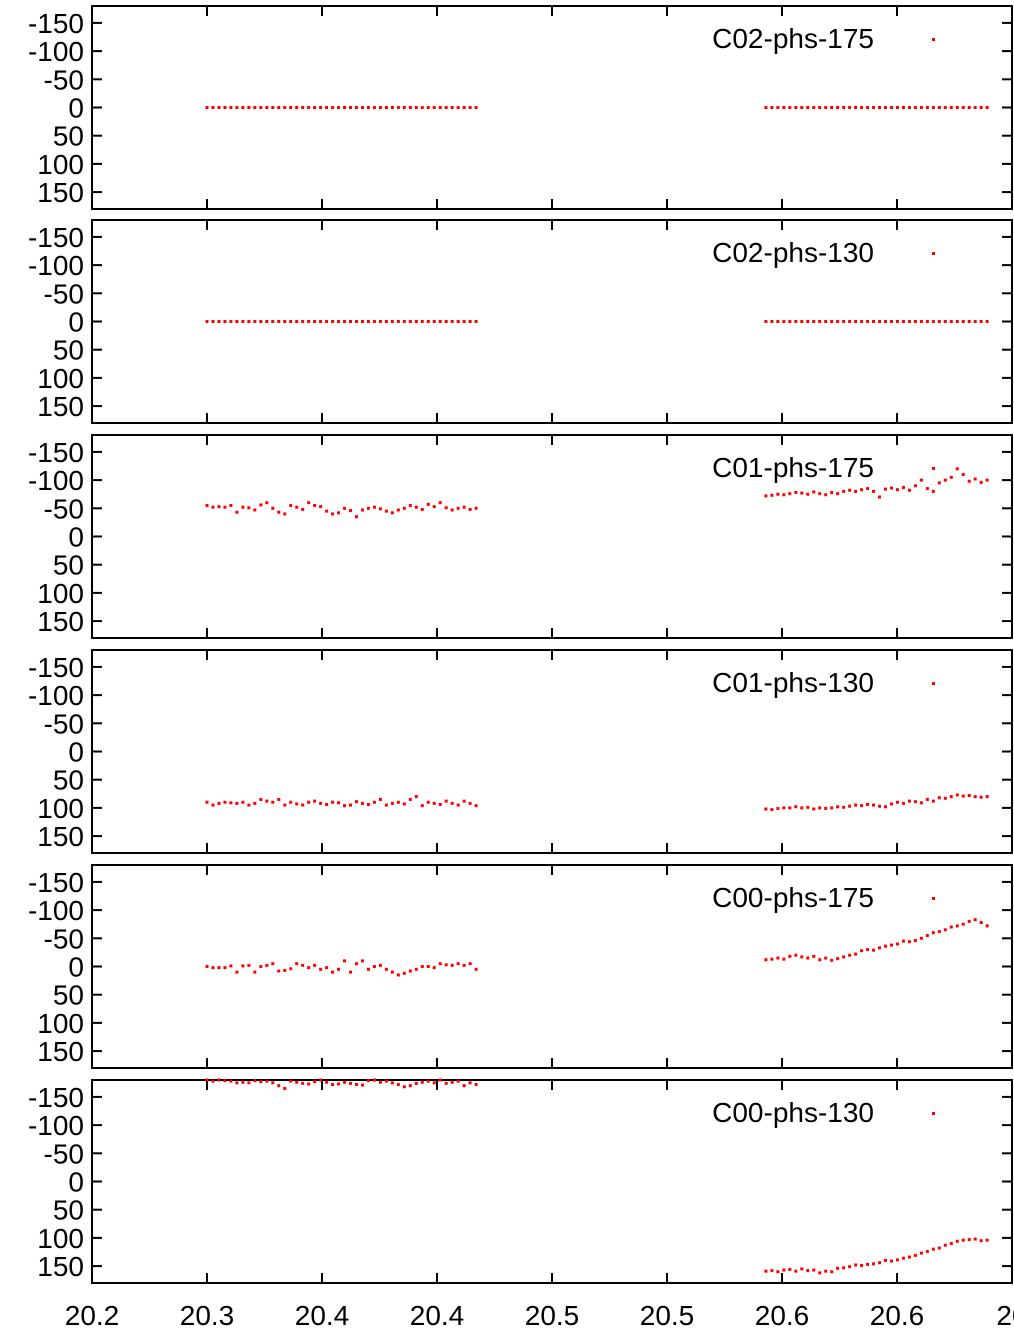 This screenshot has width=1014, height=1332. What do you see at coordinates (60, 1266) in the screenshot?
I see `y-tick-label: 150` at bounding box center [60, 1266].